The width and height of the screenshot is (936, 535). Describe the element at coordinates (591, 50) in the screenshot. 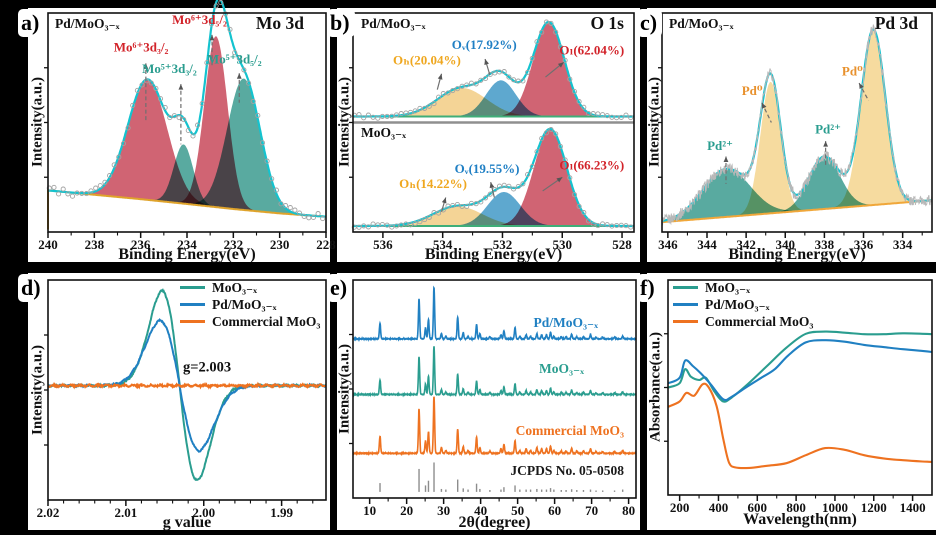

I see `peak-annotation: Oₗ(62.04%)` at that location.